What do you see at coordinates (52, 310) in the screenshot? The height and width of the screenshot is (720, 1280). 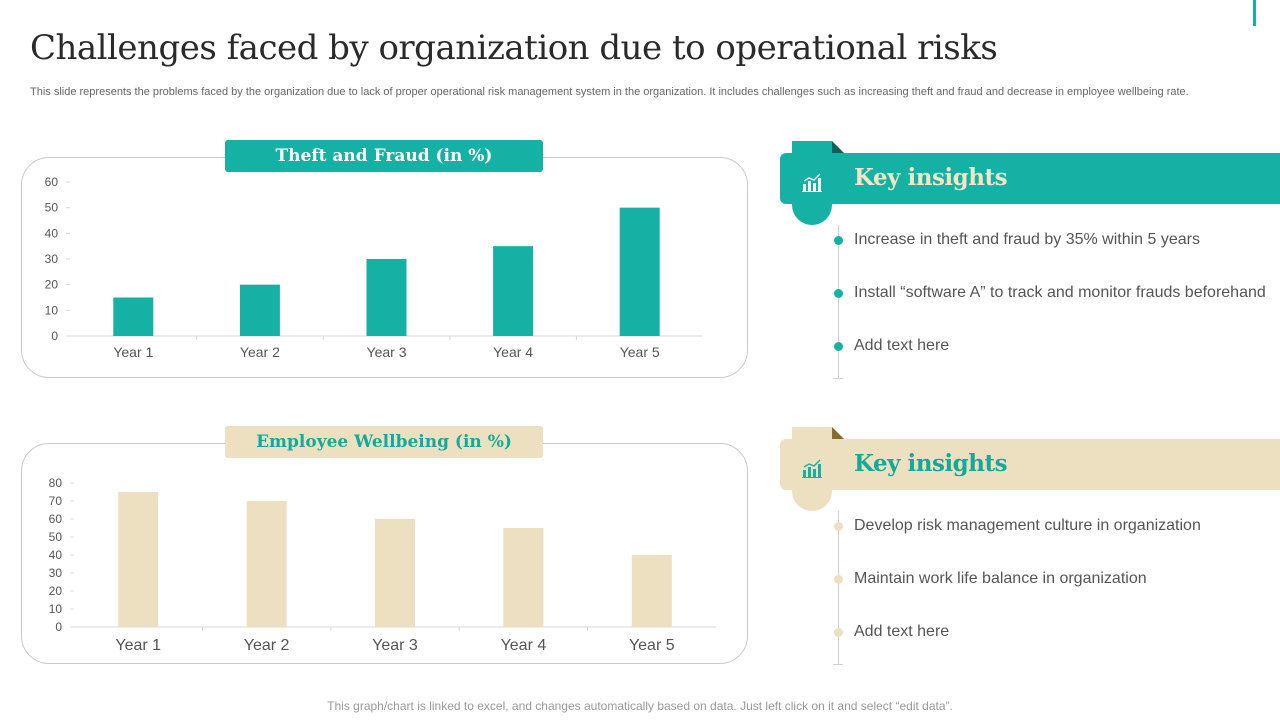 I see `theft-fraud-y-tick-label: 10` at bounding box center [52, 310].